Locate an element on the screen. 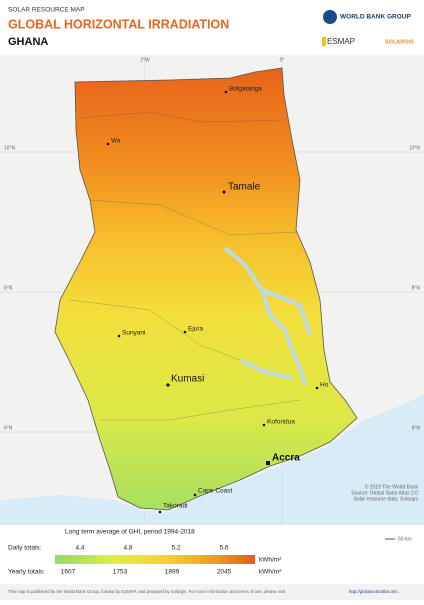 The image size is (424, 605). city-label: Tamale is located at coordinates (244, 187).